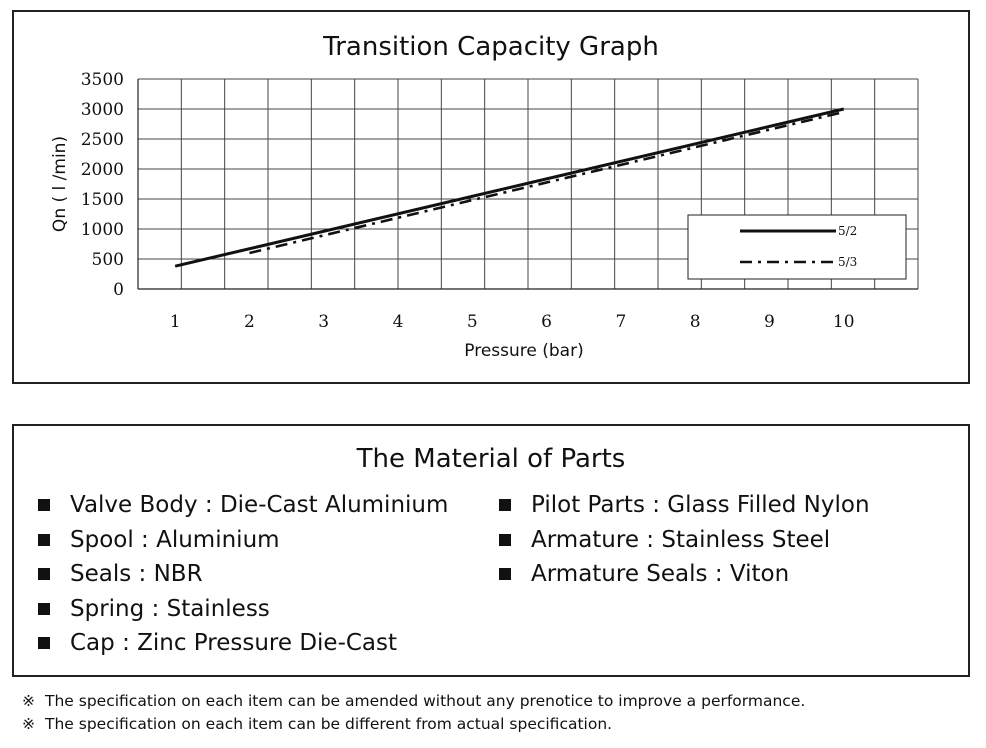 This screenshot has width=986, height=748. What do you see at coordinates (323, 322) in the screenshot?
I see `x-tick-label: 3` at bounding box center [323, 322].